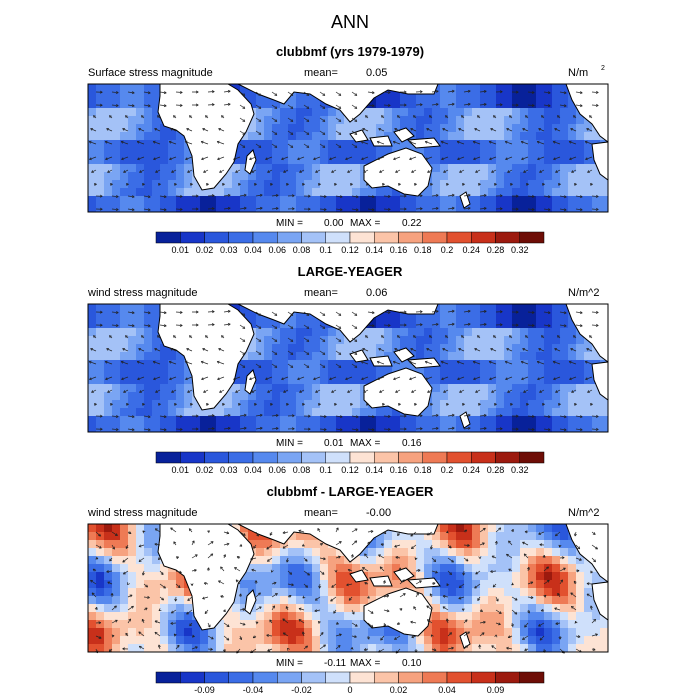  What do you see at coordinates (350, 22) in the screenshot?
I see `figure-title: ANN` at bounding box center [350, 22].